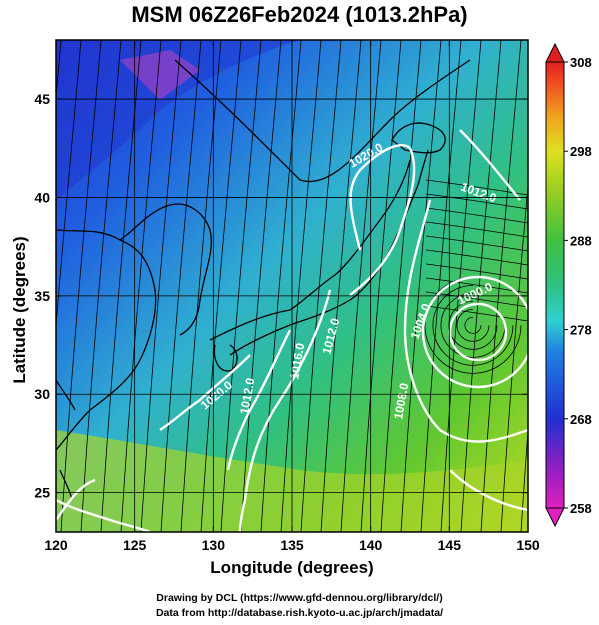 The height and width of the screenshot is (625, 599). What do you see at coordinates (42, 197) in the screenshot?
I see `y-tick-label: 40` at bounding box center [42, 197].